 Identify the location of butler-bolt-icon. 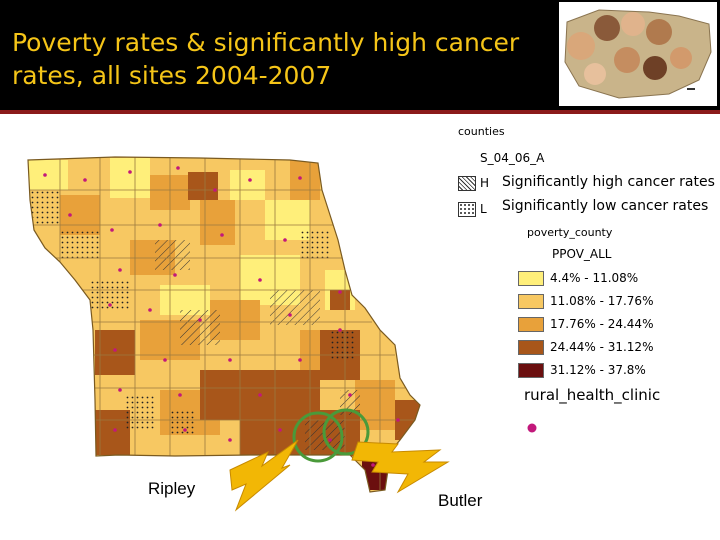
(400, 467).